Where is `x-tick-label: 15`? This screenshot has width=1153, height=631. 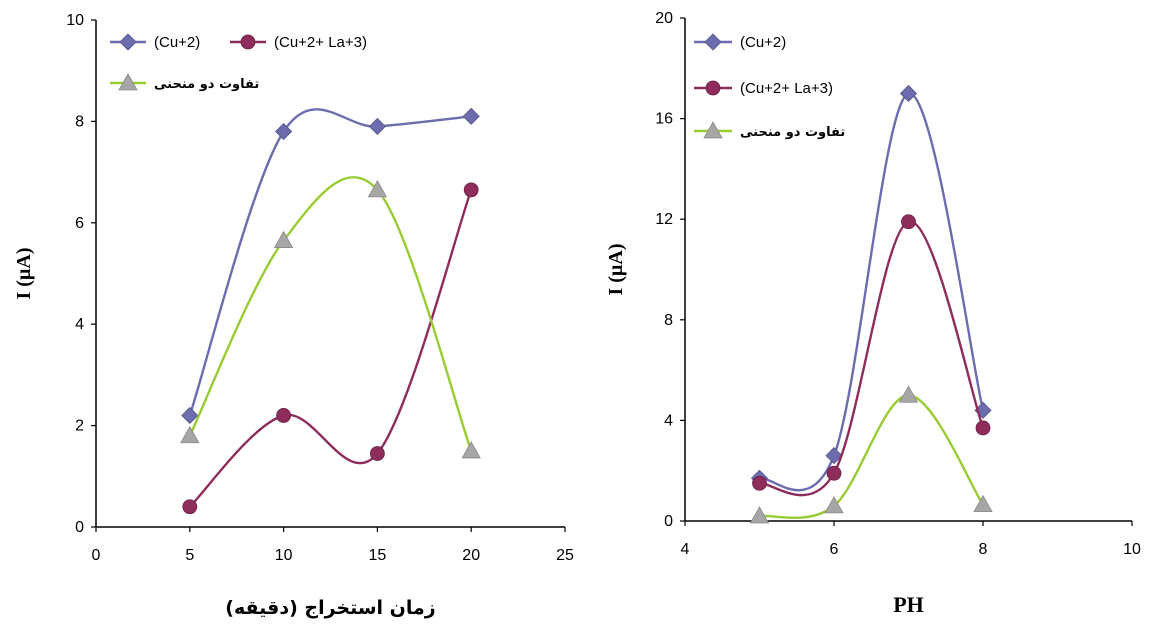 x-tick-label: 15 is located at coordinates (378, 555).